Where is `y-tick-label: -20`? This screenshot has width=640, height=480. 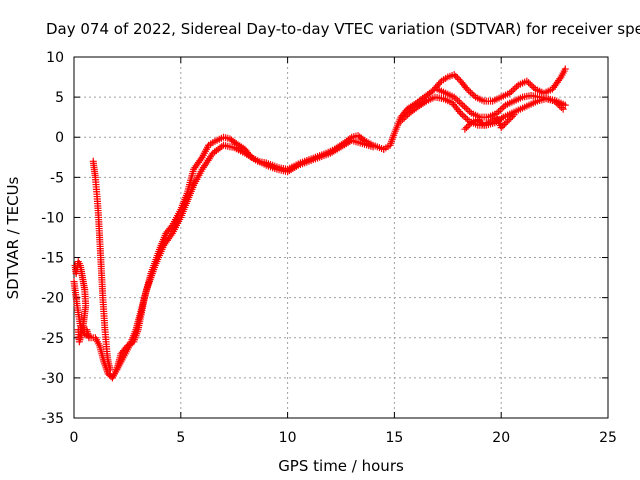 y-tick-label: -20 is located at coordinates (52, 299).